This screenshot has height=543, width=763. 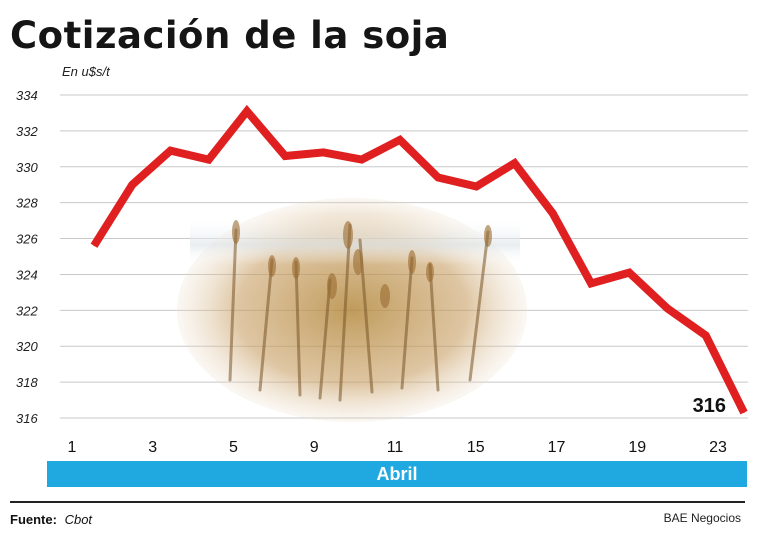 What do you see at coordinates (557, 447) in the screenshot?
I see `x-tick-label: 17` at bounding box center [557, 447].